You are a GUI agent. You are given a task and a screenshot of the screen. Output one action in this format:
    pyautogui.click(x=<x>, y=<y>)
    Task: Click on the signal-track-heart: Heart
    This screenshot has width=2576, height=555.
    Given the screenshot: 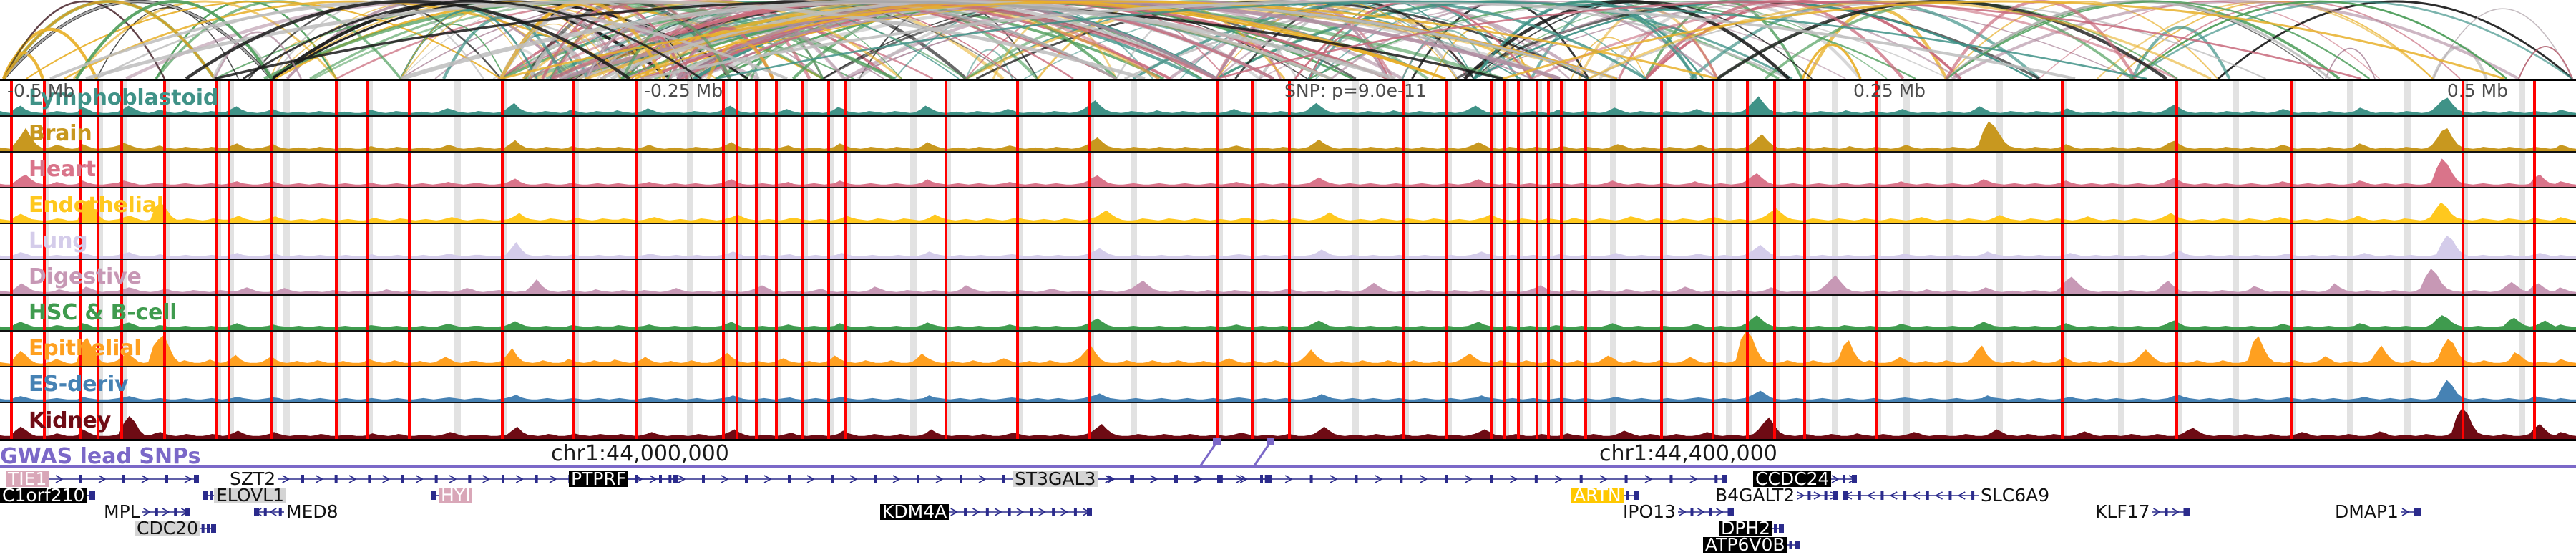 What is the action you would take?
    pyautogui.click(x=1288, y=171)
    